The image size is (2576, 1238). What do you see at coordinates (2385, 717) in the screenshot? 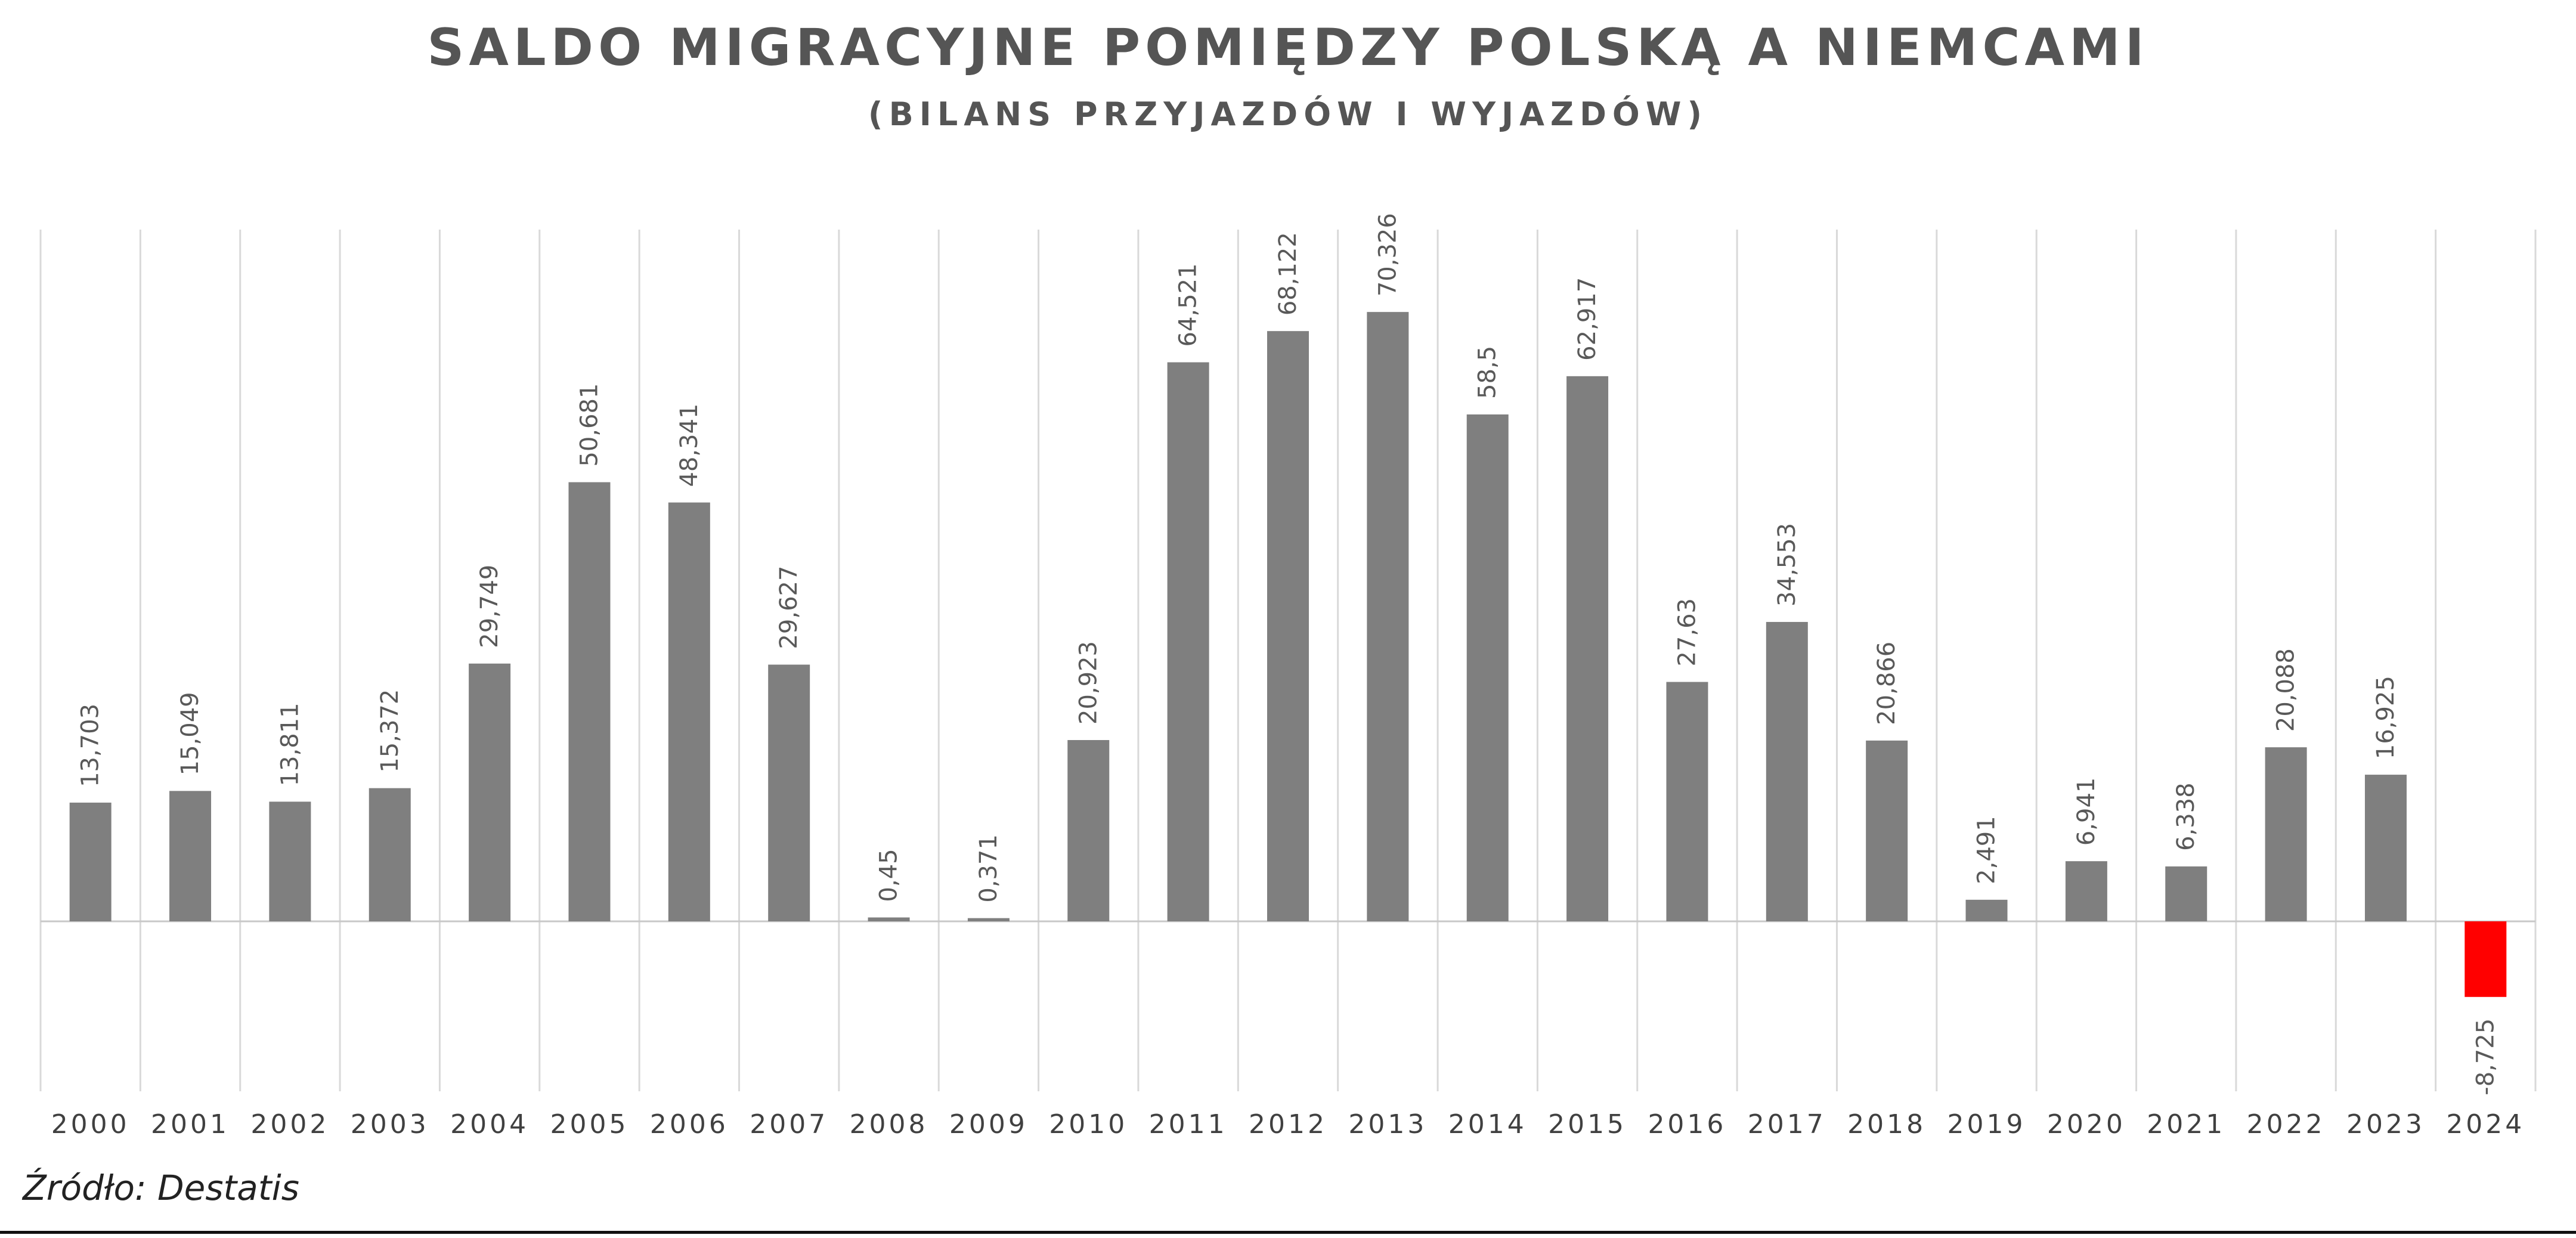
I see `data-label: 16,925` at bounding box center [2385, 717].